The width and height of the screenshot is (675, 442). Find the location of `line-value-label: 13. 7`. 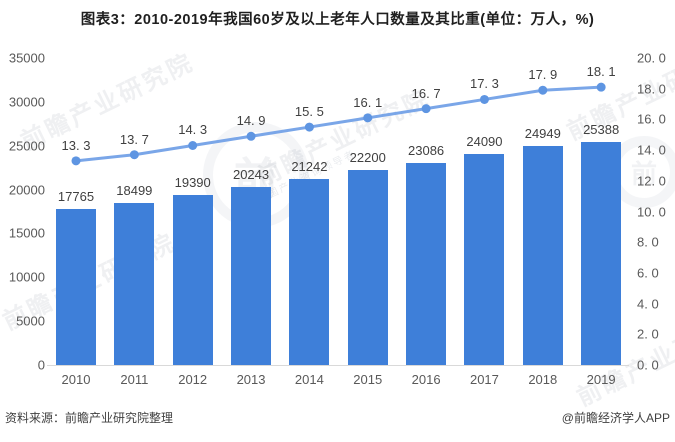

line-value-label: 13. 7 is located at coordinates (134, 139).